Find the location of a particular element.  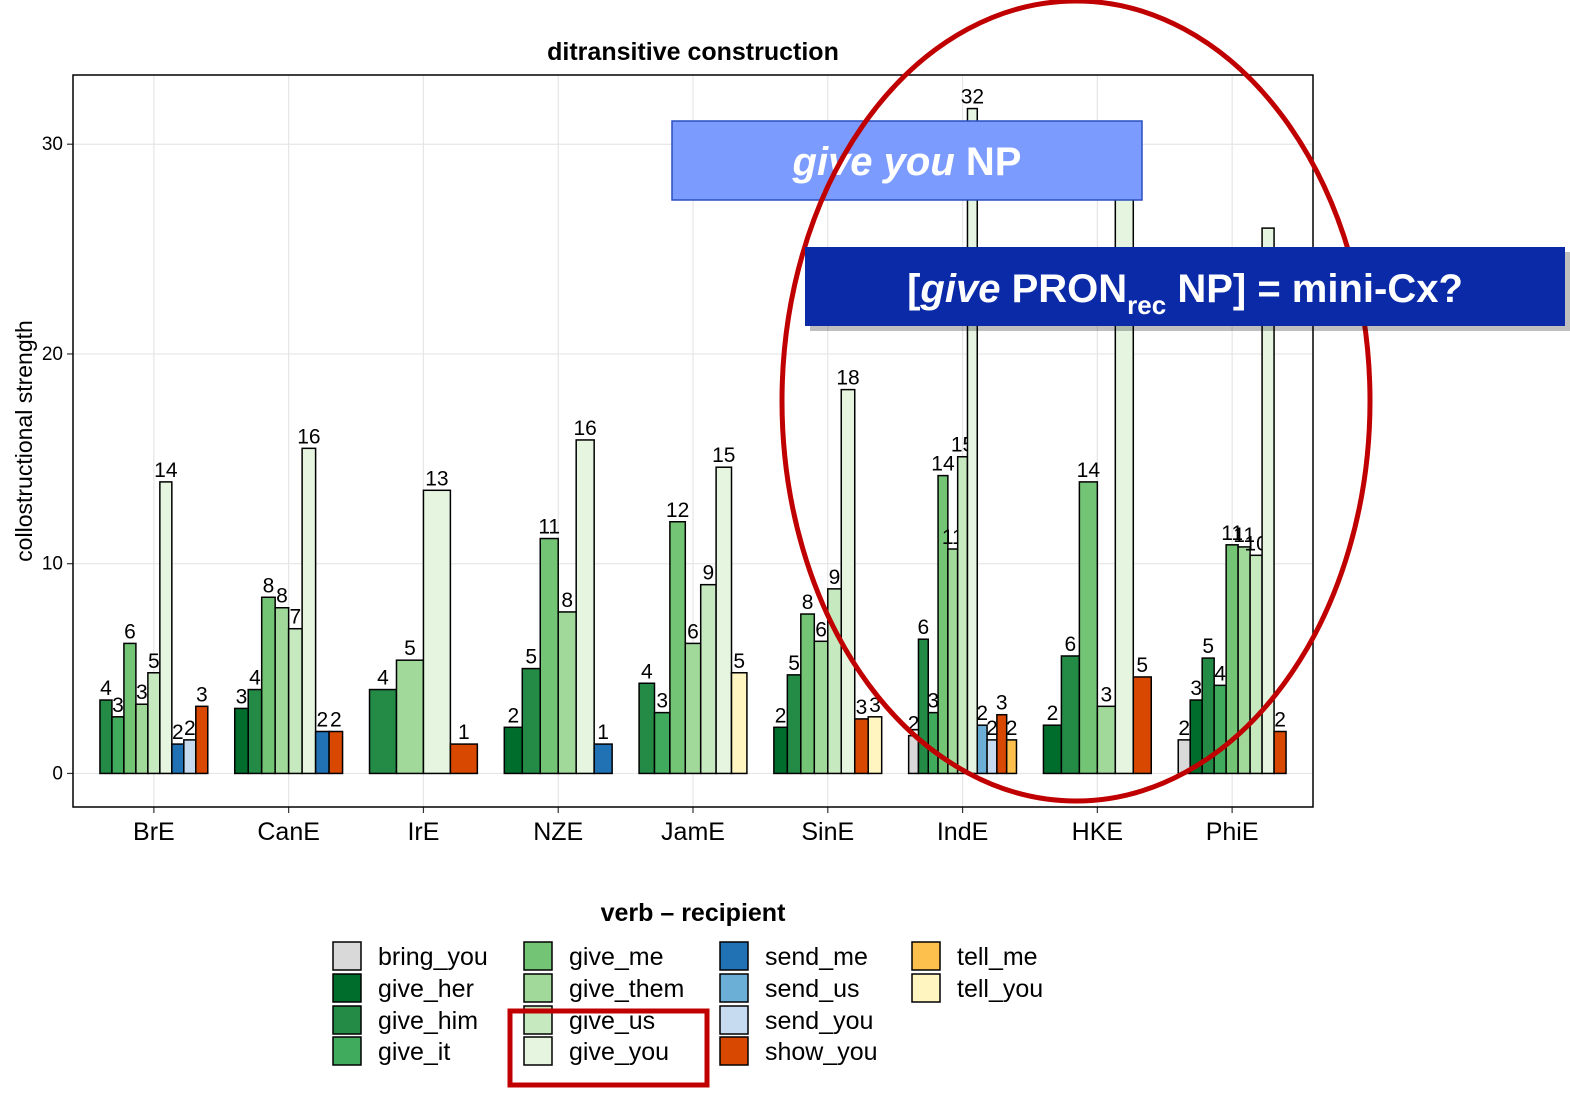

data-label: 16 is located at coordinates (308, 436).